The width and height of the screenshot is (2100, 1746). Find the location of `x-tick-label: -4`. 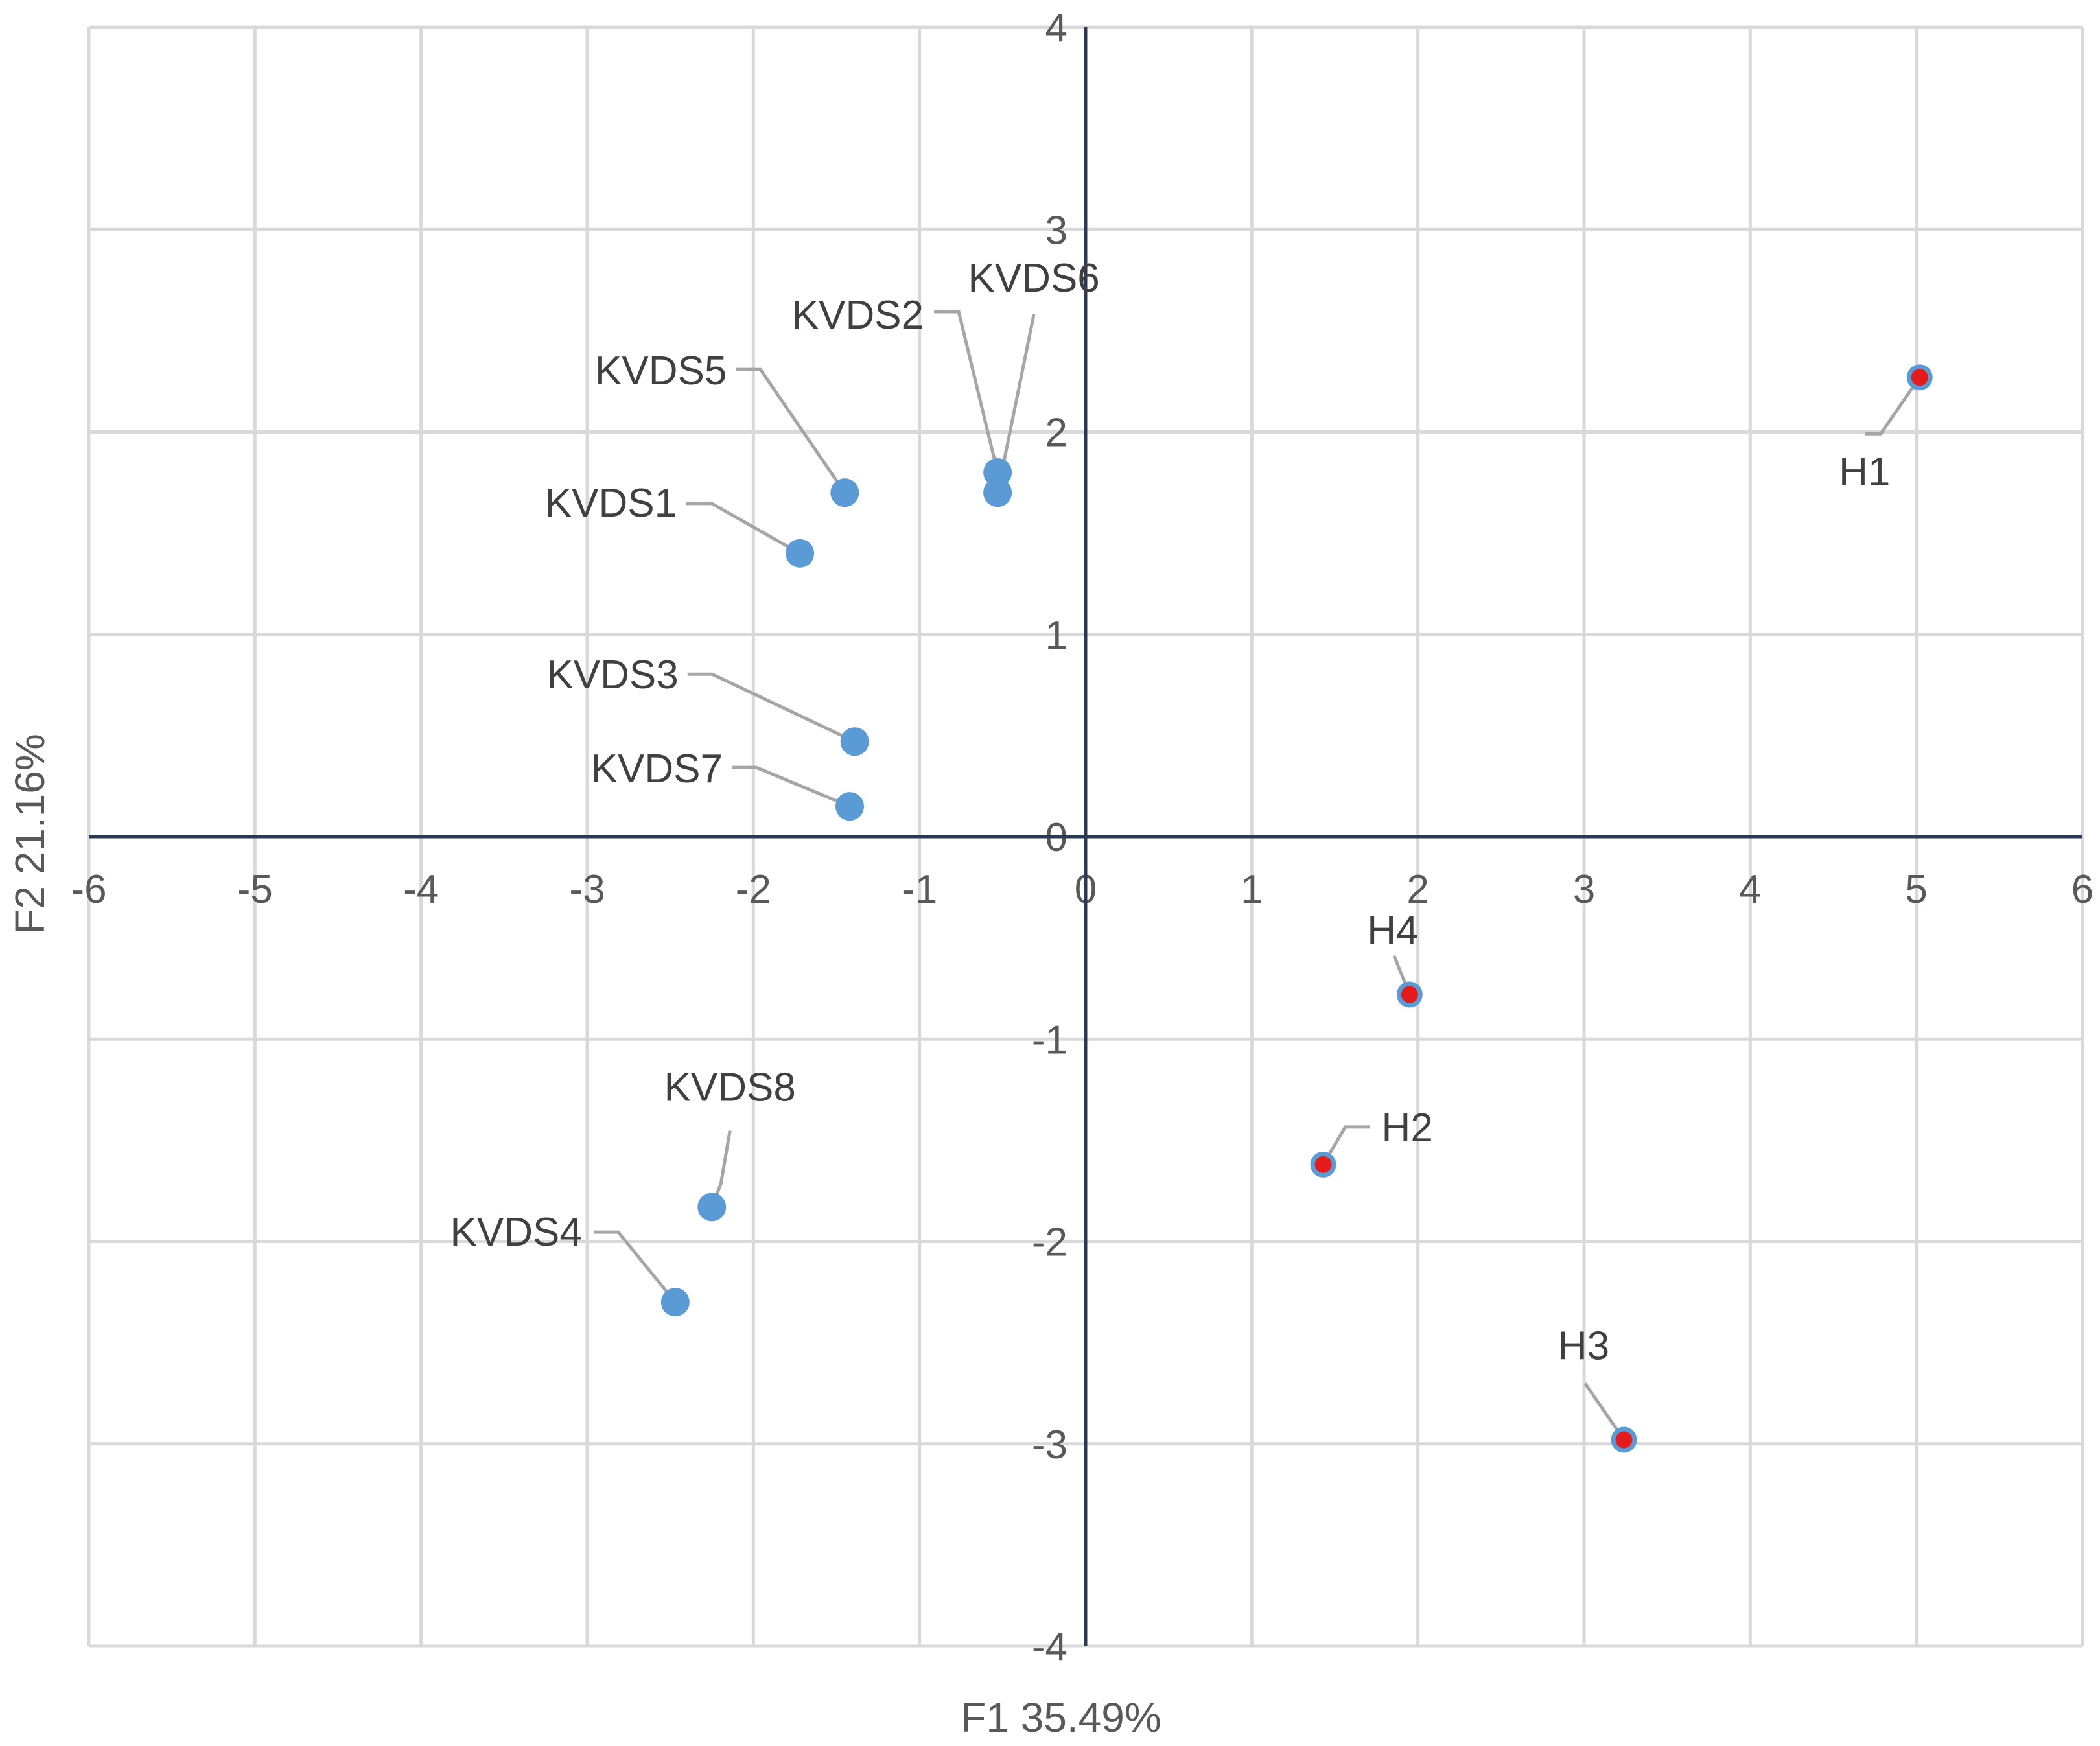

x-tick-label: -4 is located at coordinates (421, 889).